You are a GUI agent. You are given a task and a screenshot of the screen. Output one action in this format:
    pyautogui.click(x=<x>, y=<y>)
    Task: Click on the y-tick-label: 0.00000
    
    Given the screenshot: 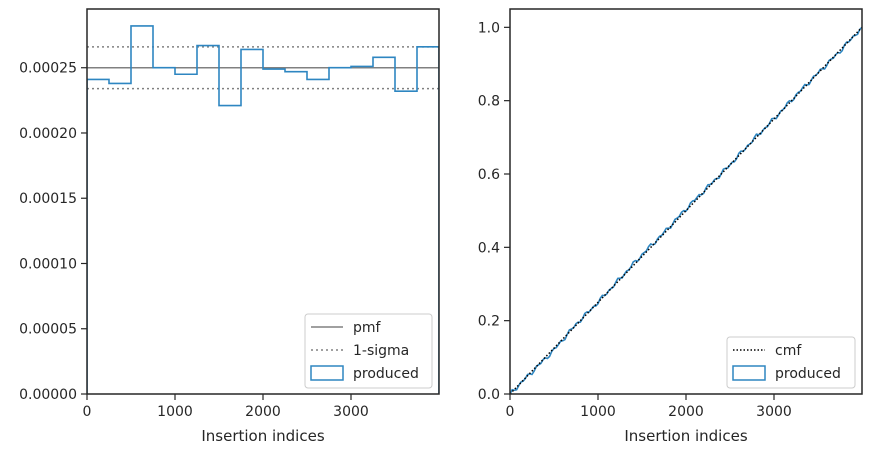 What is the action you would take?
    pyautogui.click(x=48, y=395)
    